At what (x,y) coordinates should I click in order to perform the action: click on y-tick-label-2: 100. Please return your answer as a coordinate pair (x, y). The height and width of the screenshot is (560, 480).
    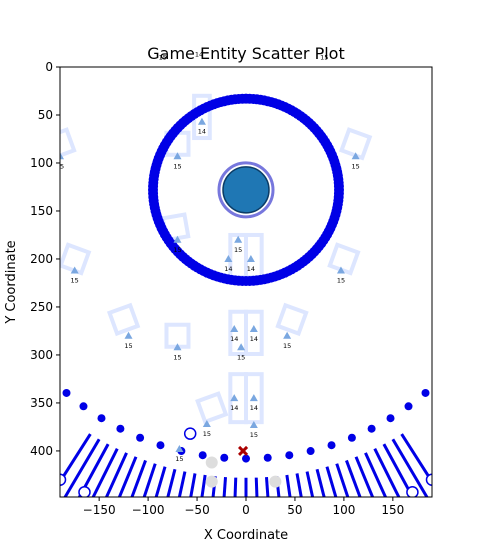
    Looking at the image, I should click on (41, 163).